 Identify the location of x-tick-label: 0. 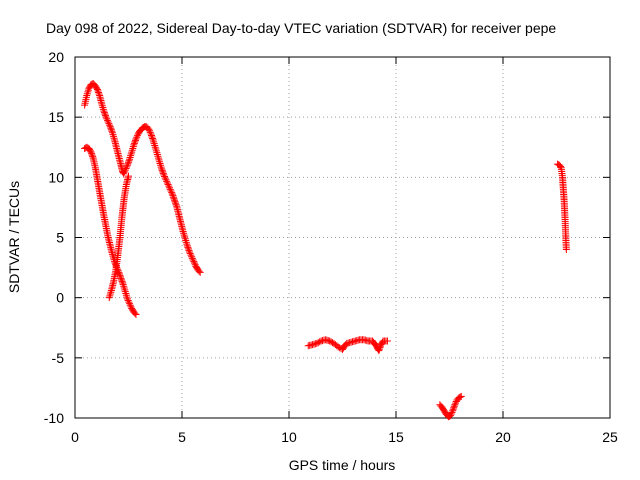
(75, 437).